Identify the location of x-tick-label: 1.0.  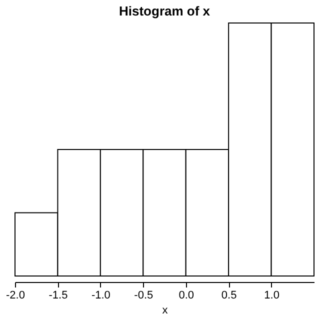
(272, 296).